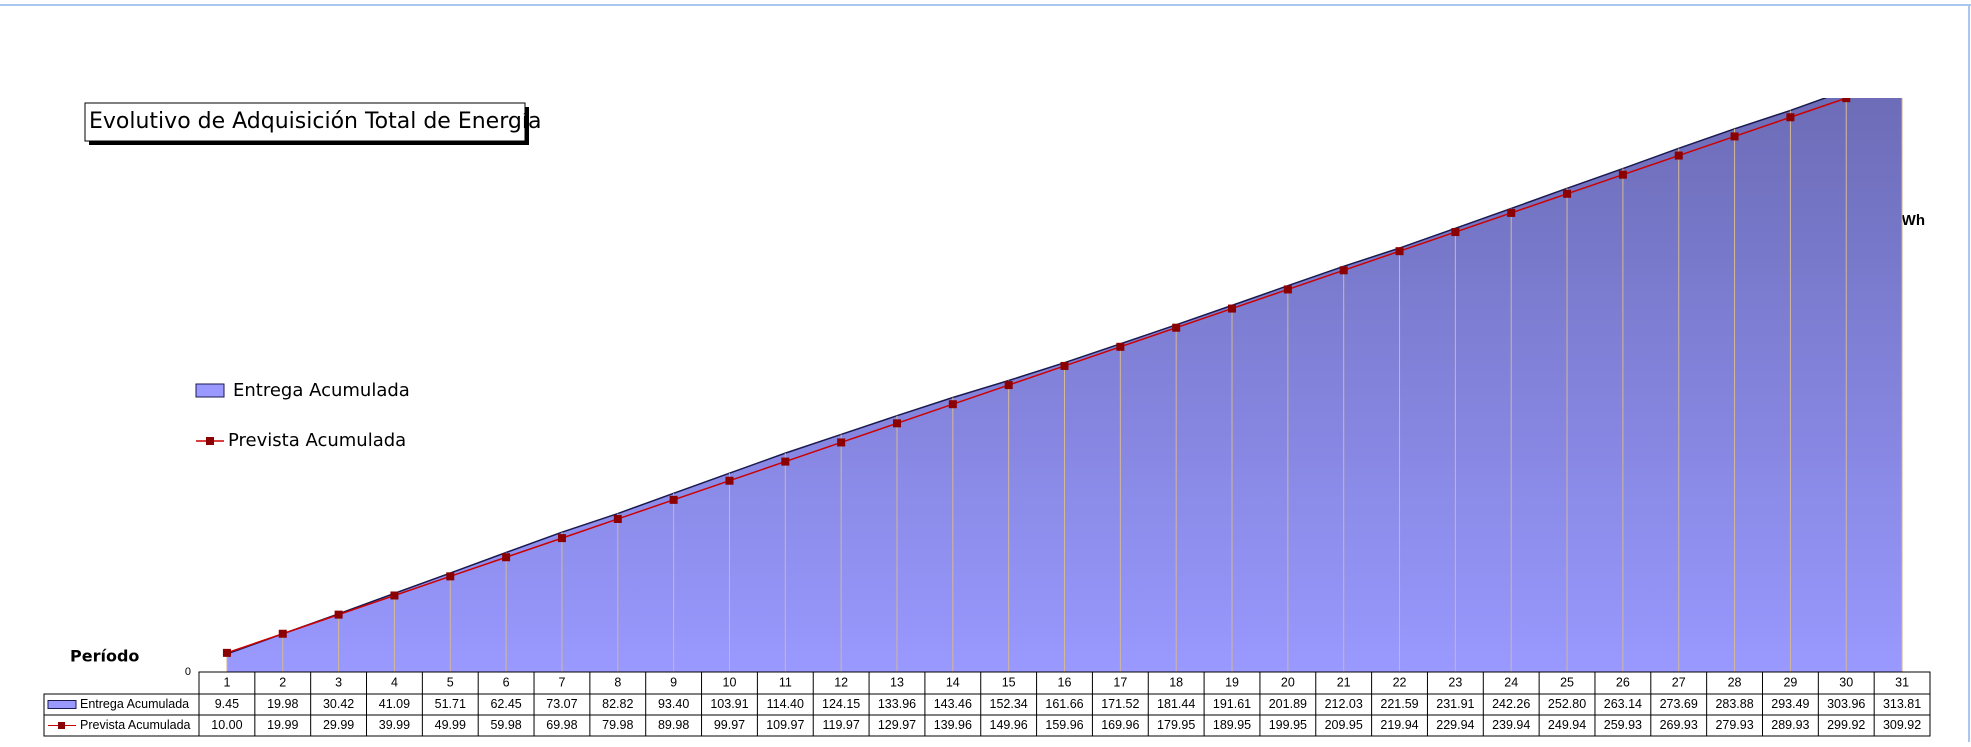 The width and height of the screenshot is (1971, 747). Describe the element at coordinates (953, 682) in the screenshot. I see `x-tick-label: 14` at that location.